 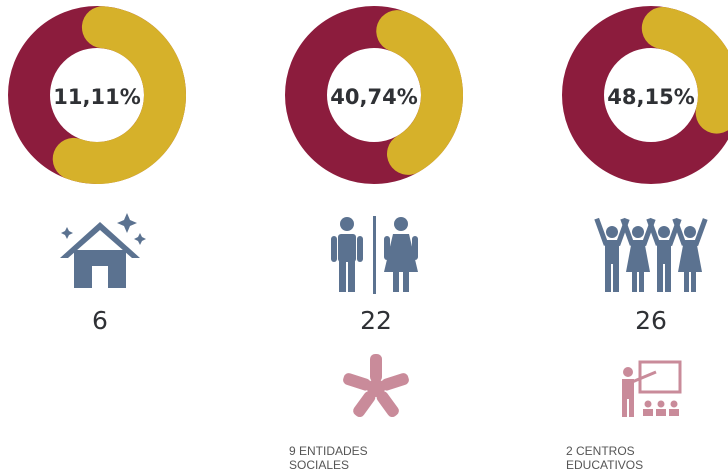 I want to click on note-line: EDUCATIVOS, so click(x=604, y=465).